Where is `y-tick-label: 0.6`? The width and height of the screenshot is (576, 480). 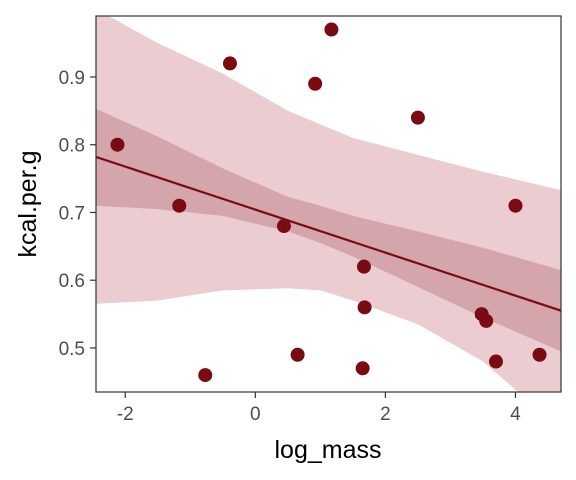 y-tick-label: 0.6 is located at coordinates (72, 281).